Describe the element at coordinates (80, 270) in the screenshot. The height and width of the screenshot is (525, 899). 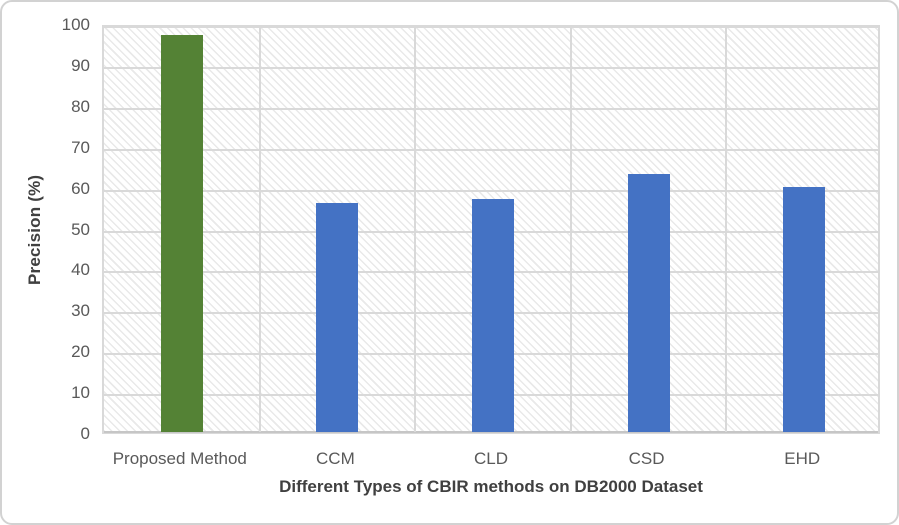
I see `y-tick-label-40: 40` at that location.